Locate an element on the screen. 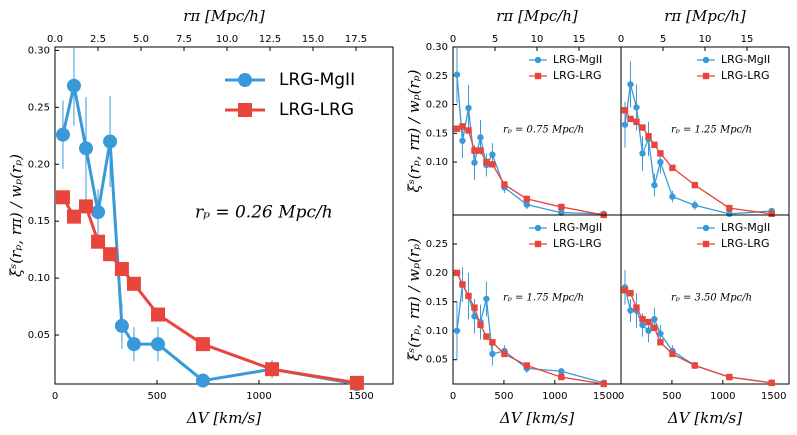 The height and width of the screenshot is (435, 797). annotation: rₚ = 1.25 Mpc/h is located at coordinates (711, 130).